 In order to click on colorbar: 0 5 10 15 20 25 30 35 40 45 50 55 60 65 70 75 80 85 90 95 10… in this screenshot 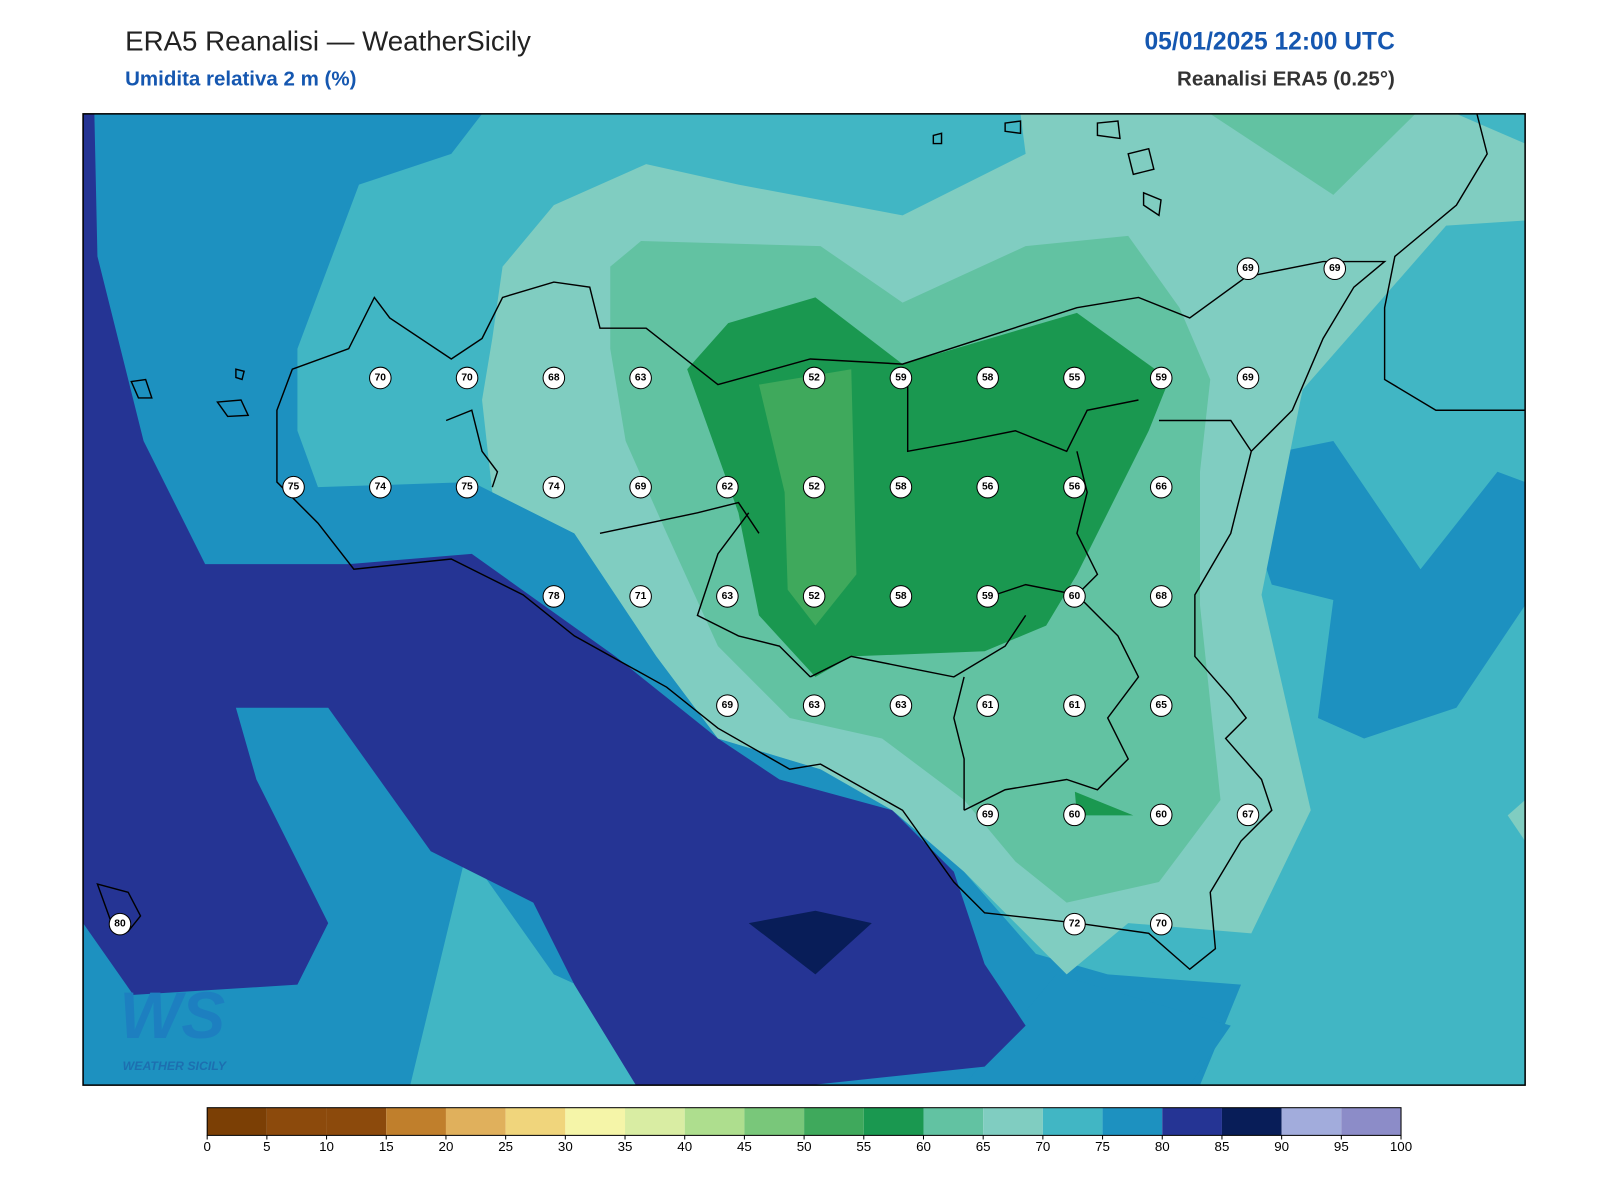, I will do `click(807, 1130)`.